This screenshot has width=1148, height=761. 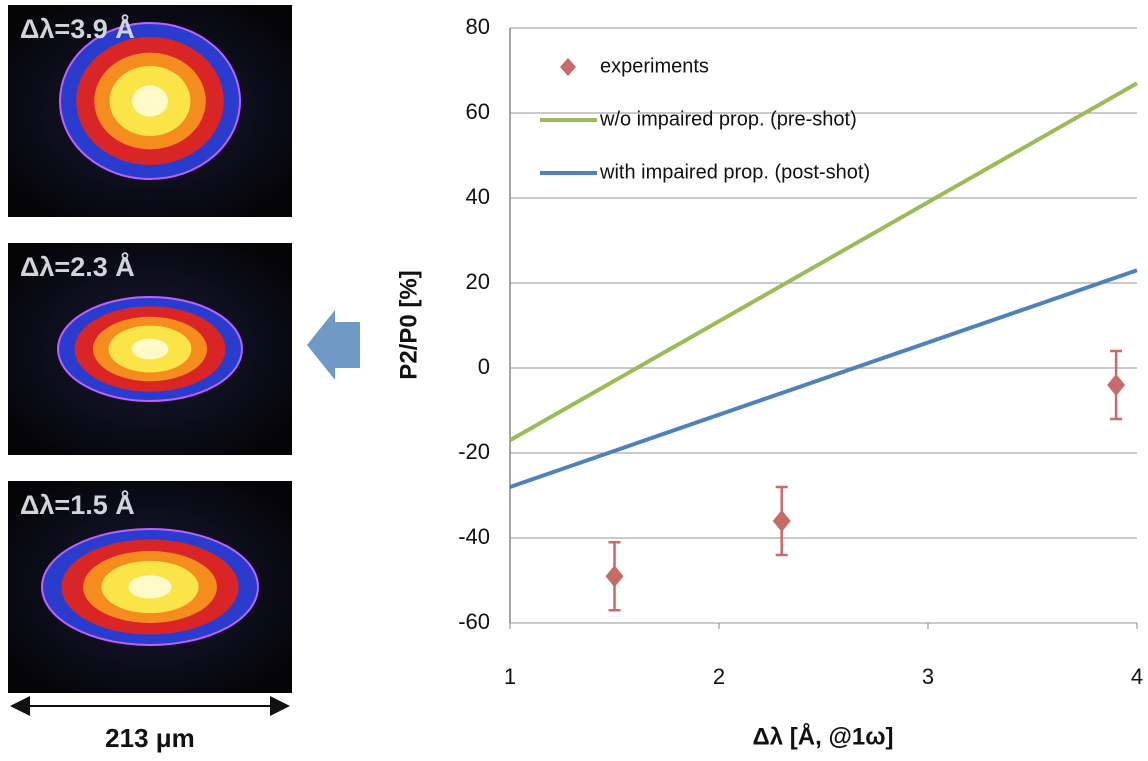 What do you see at coordinates (719, 676) in the screenshot?
I see `x-tick-label: 2` at bounding box center [719, 676].